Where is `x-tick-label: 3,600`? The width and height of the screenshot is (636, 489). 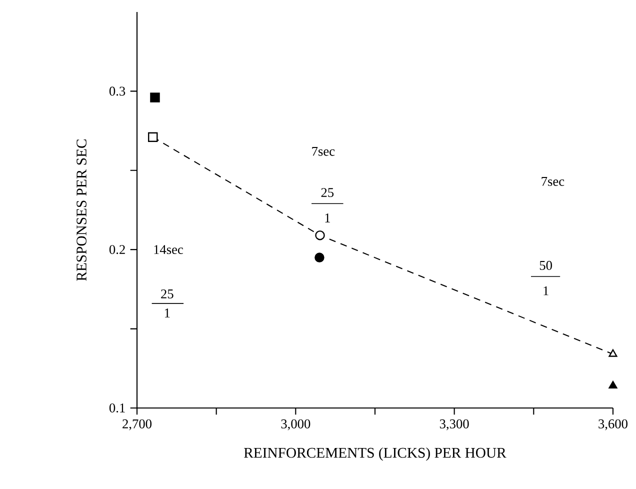
x-tick-label: 3,600 is located at coordinates (613, 424).